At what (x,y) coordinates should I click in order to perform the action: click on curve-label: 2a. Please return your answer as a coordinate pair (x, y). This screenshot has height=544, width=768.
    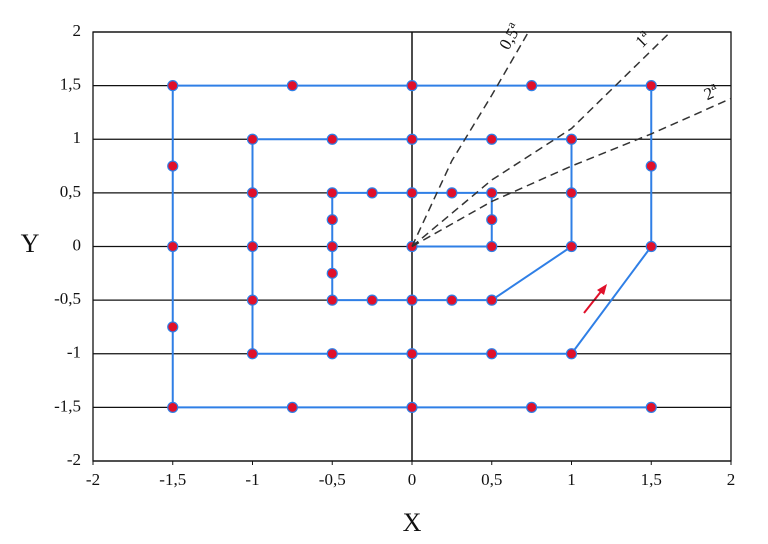
    Looking at the image, I should click on (711, 91).